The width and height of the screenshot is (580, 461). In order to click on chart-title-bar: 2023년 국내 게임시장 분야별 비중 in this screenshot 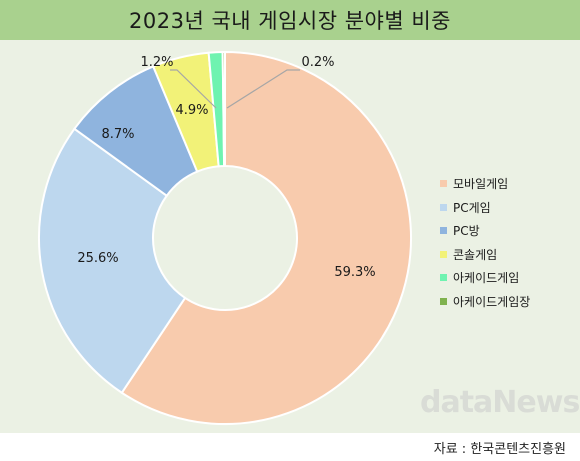, I will do `click(290, 20)`.